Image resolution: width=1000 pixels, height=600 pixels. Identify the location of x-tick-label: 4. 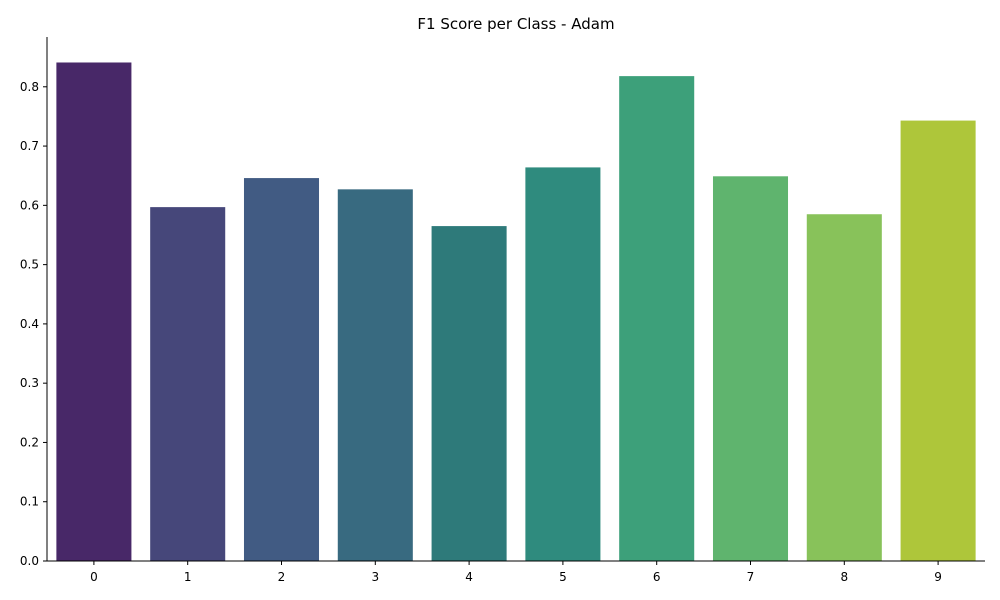
(469, 577).